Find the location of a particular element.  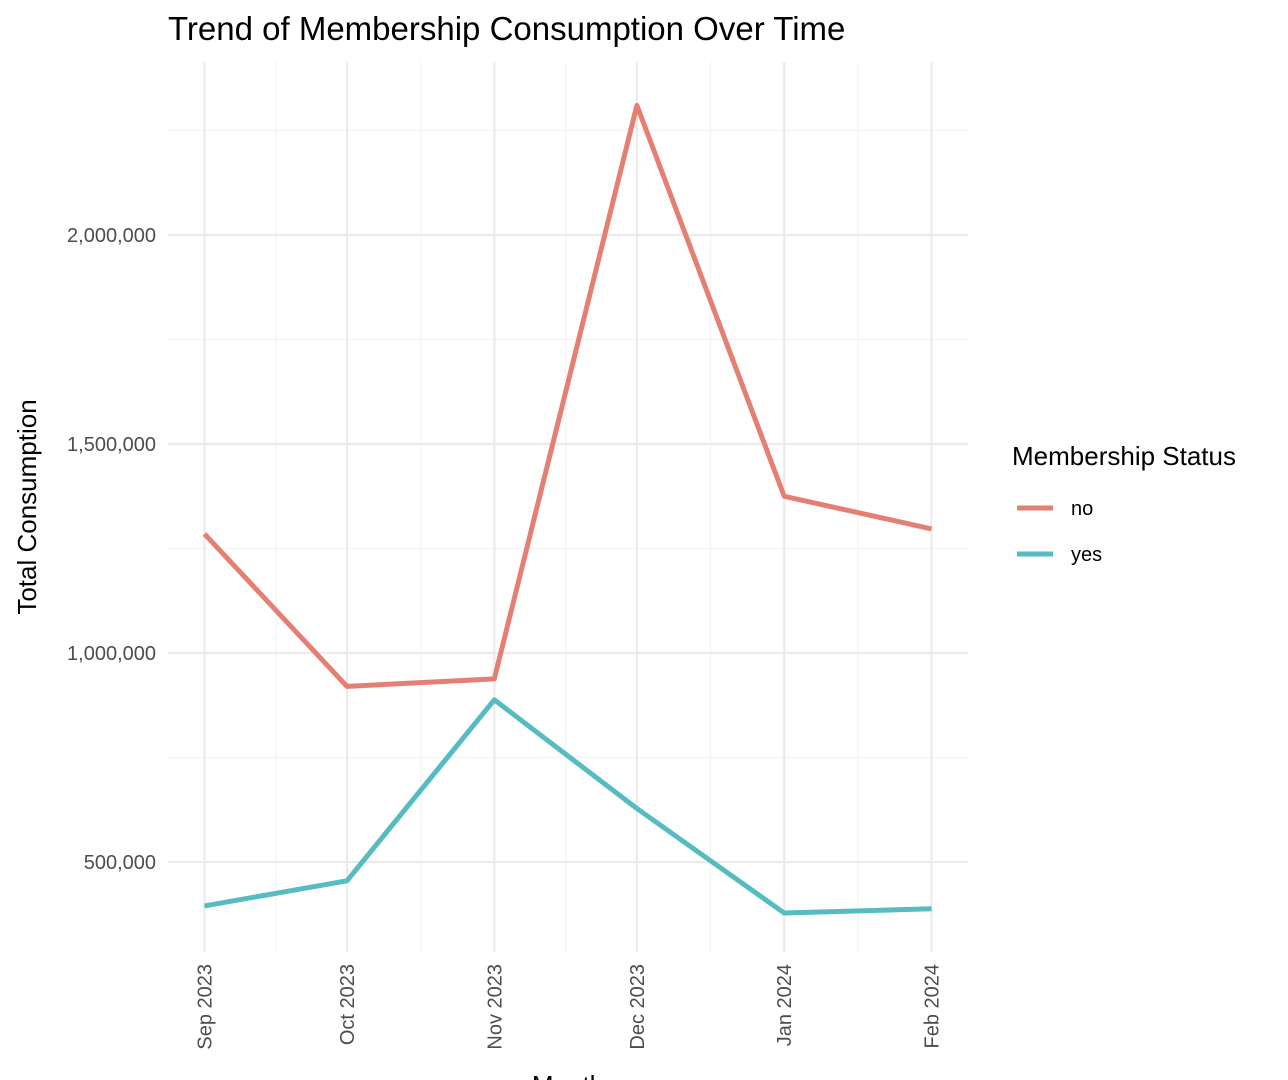

y-tick-label: 500,000 is located at coordinates (120, 863).